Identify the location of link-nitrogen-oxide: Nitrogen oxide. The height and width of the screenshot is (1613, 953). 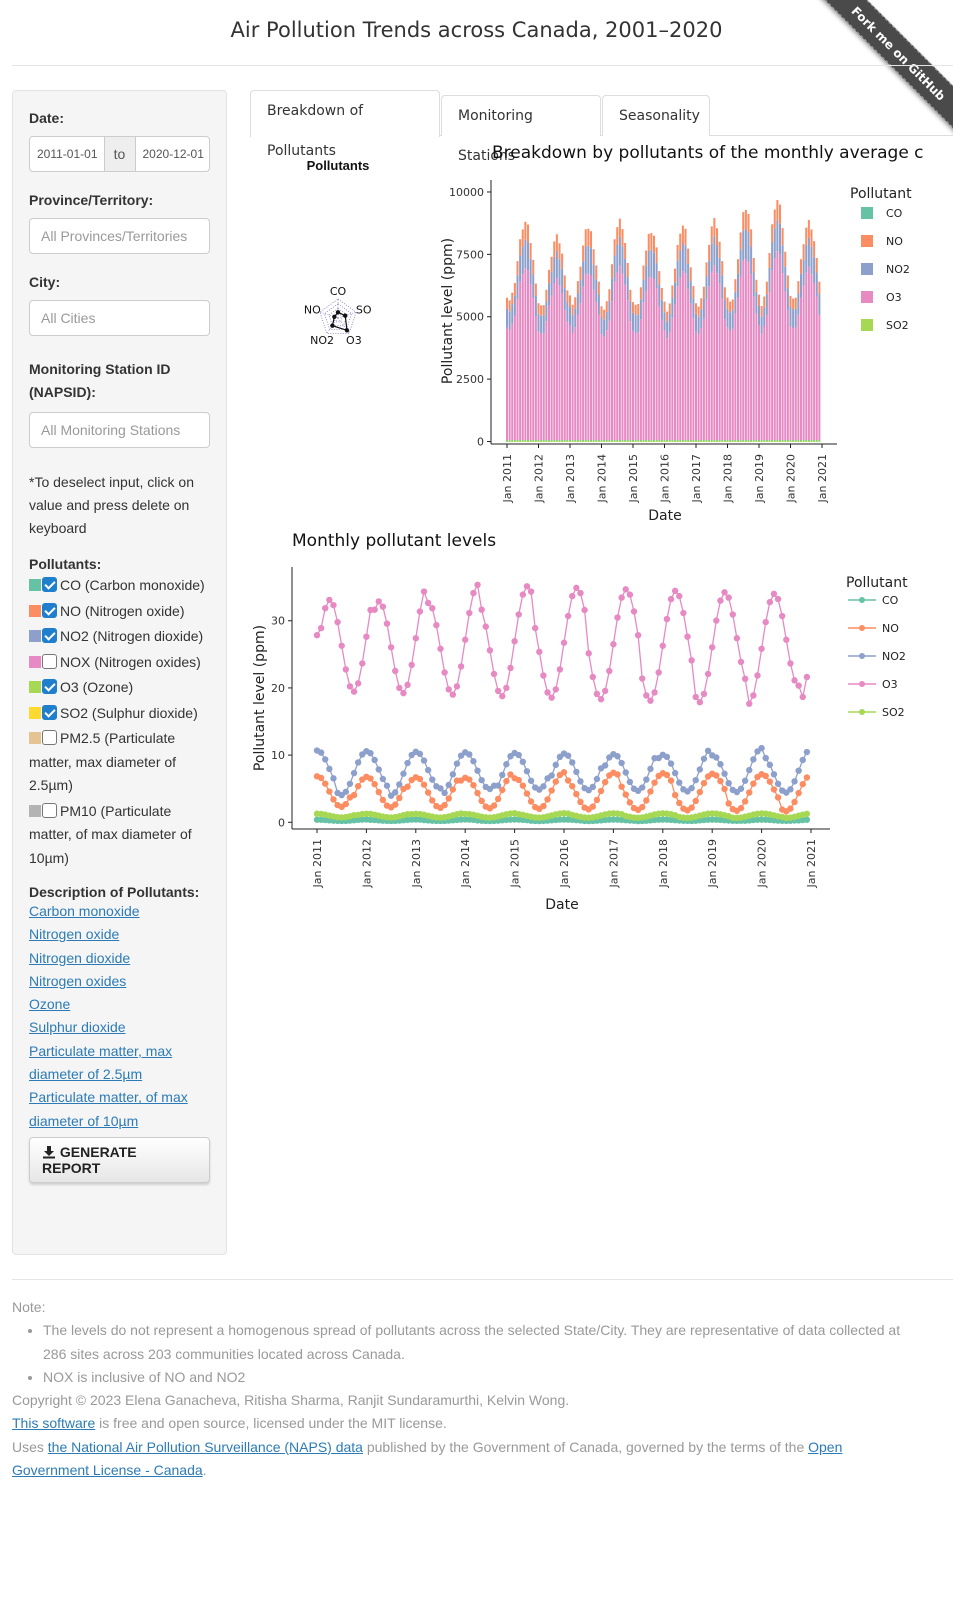
(74, 934).